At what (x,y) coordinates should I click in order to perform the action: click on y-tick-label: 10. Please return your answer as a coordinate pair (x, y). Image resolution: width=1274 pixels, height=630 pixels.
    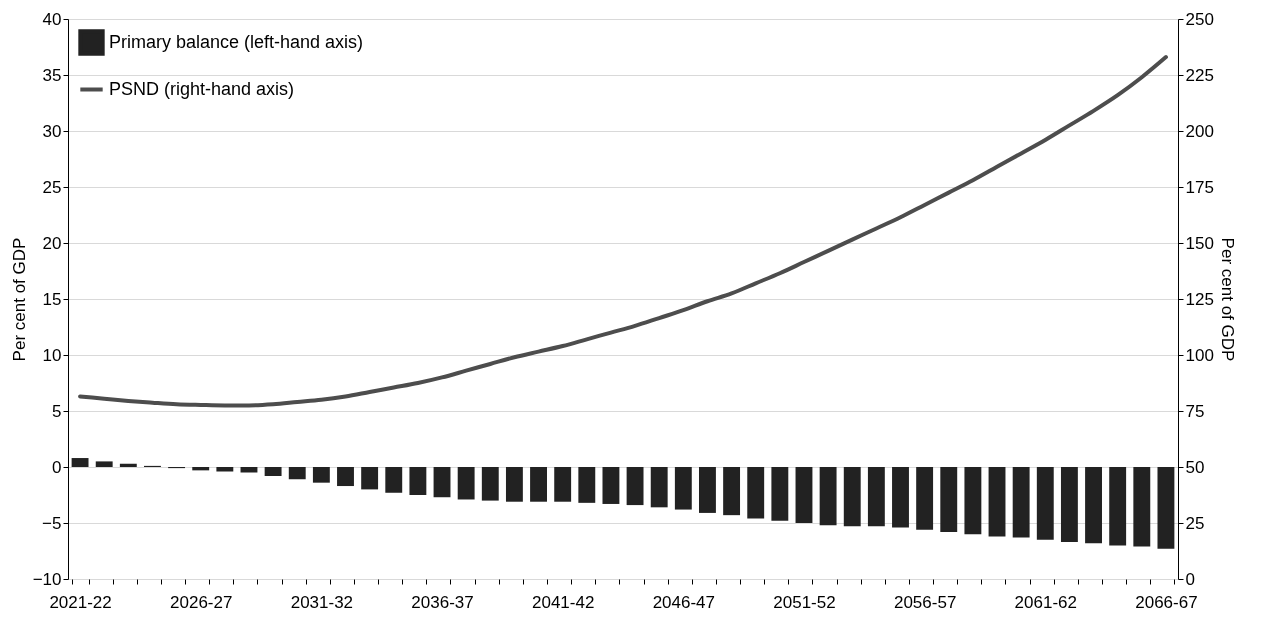
    Looking at the image, I should click on (52, 355).